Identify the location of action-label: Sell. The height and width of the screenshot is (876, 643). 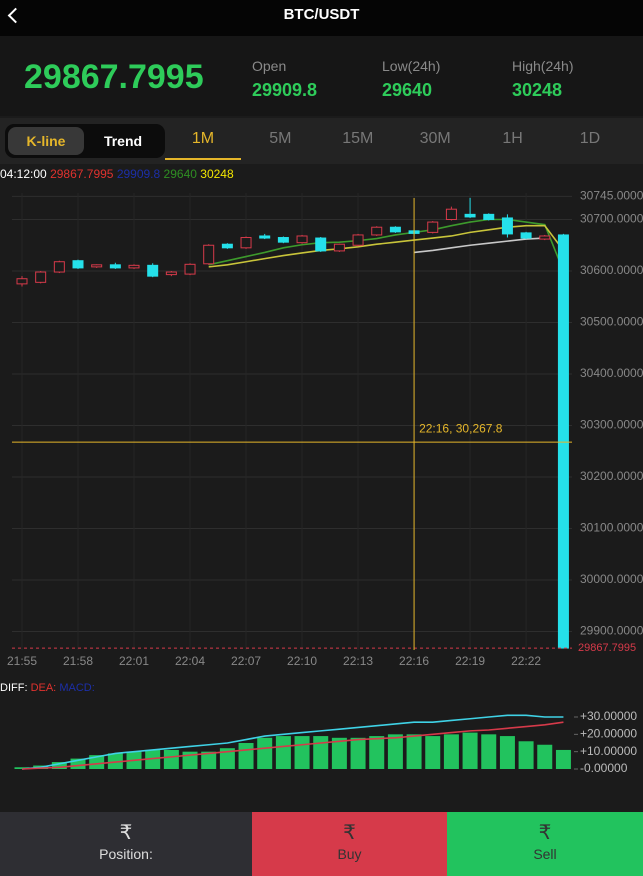
(545, 854).